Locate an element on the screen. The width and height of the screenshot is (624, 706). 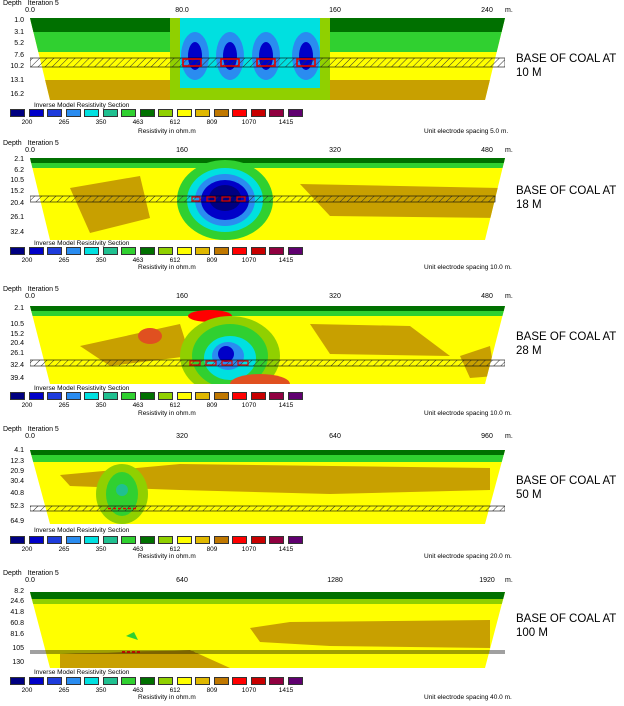
iteration-label: Iteration 5 is located at coordinates (43, 143).